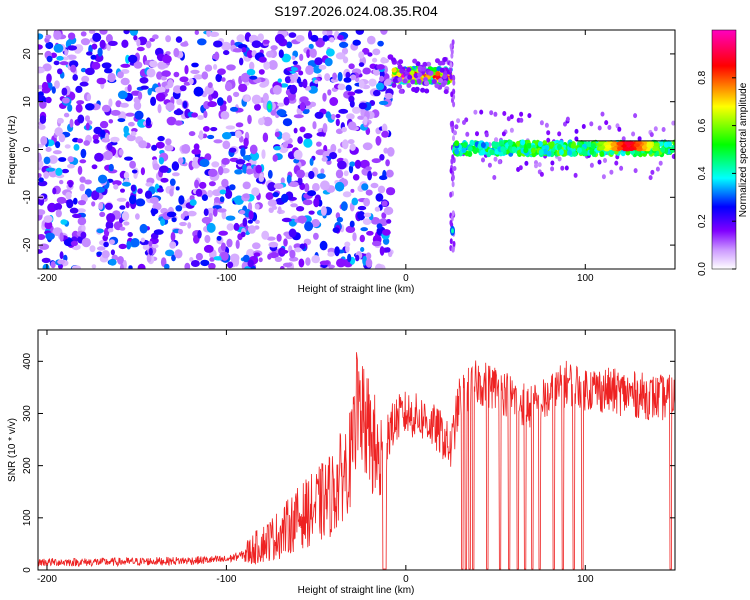 The image size is (750, 600). What do you see at coordinates (702, 173) in the screenshot?
I see `colorbar-tick-label-2: 0.4` at bounding box center [702, 173].